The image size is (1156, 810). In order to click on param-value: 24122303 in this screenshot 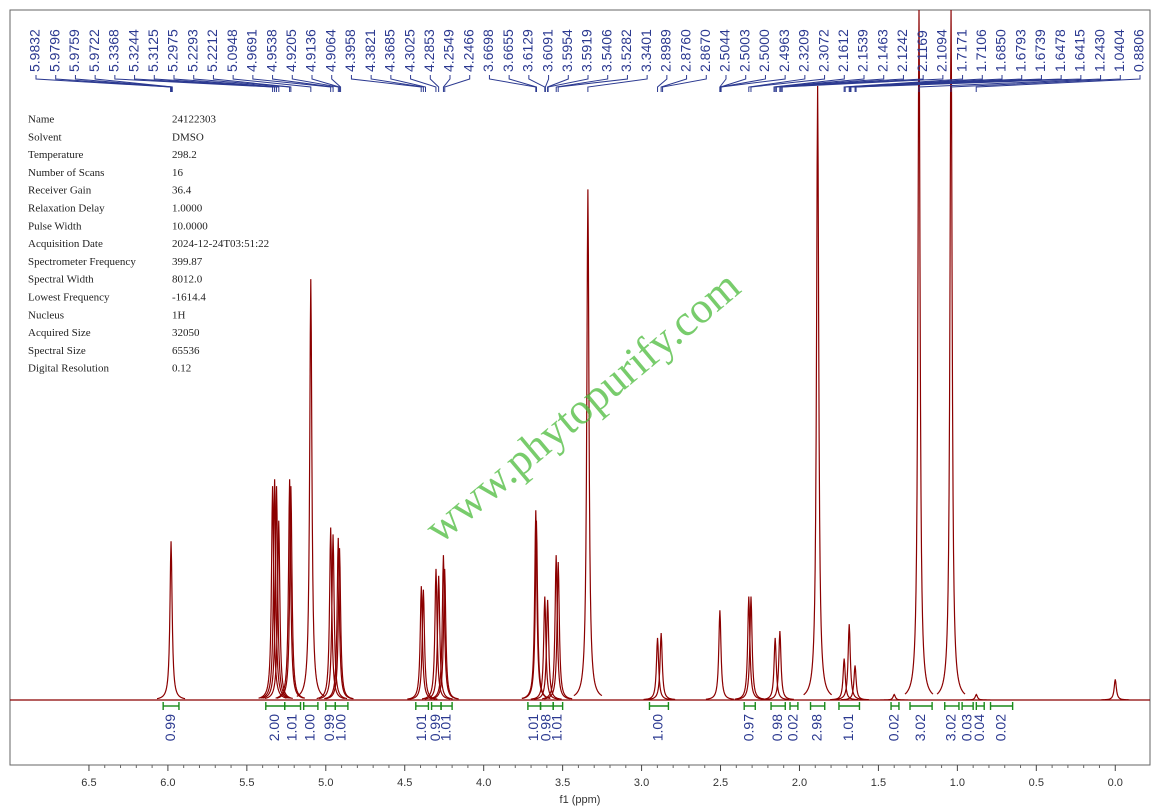, I will do `click(194, 120)`.